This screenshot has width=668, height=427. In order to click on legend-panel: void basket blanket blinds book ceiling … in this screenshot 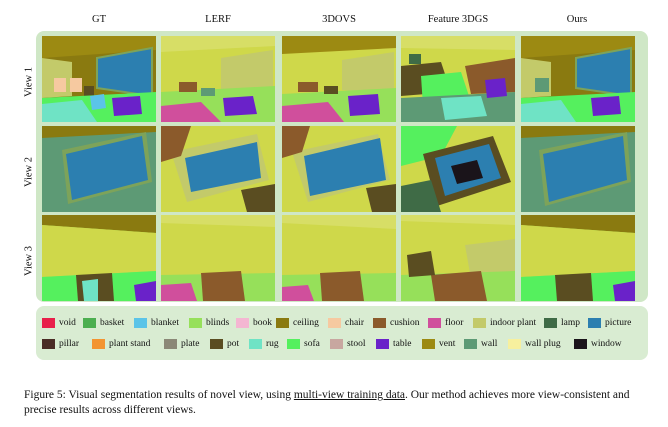, I will do `click(342, 333)`.